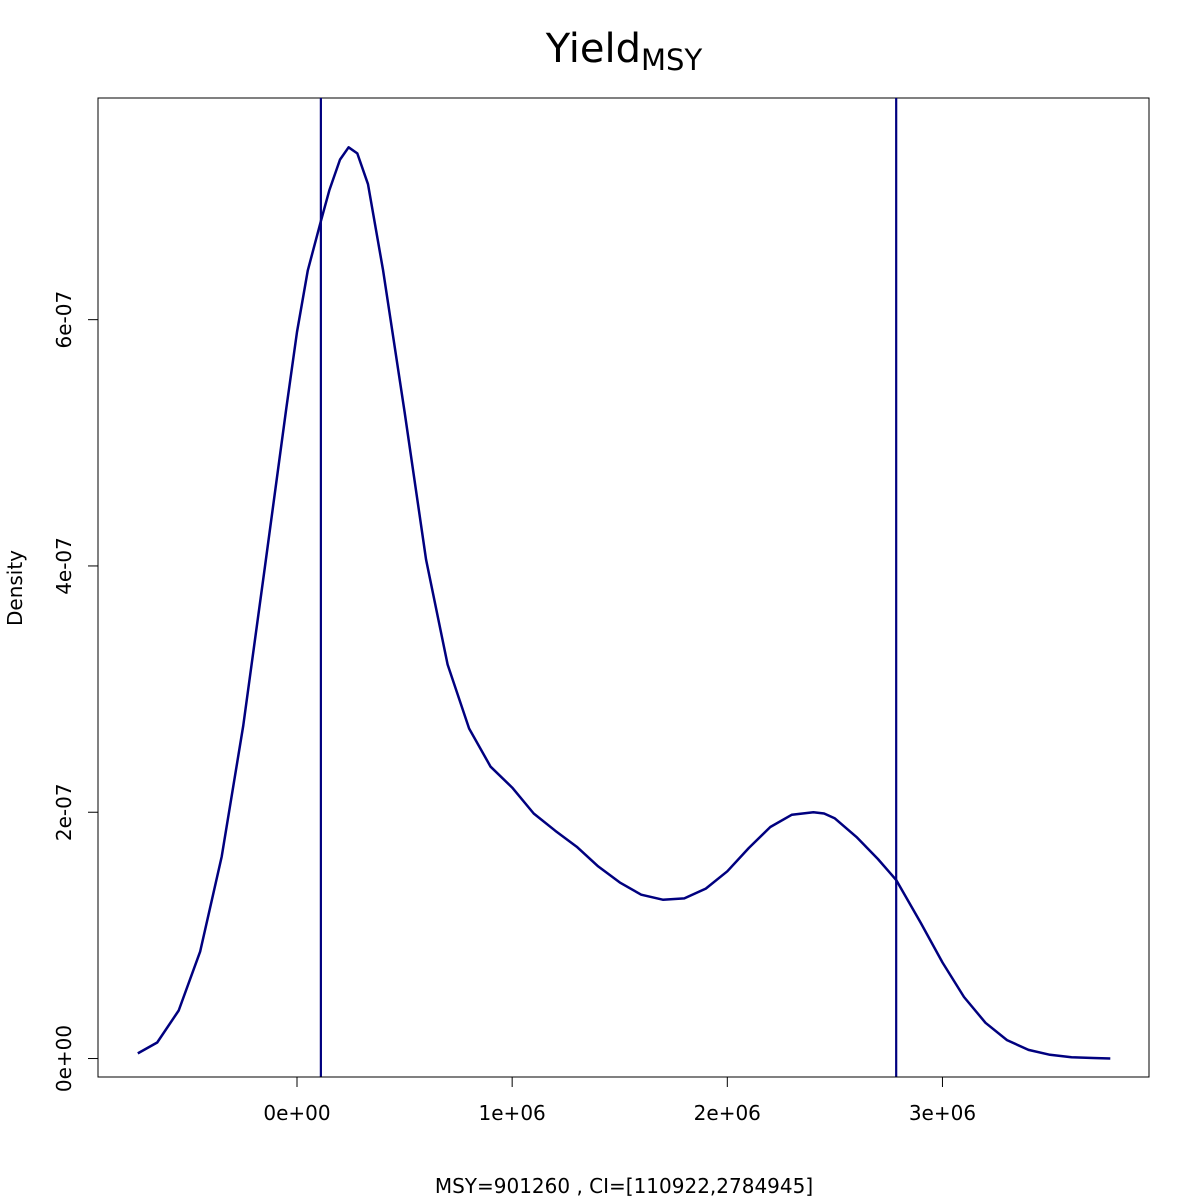  I want to click on y-tick-label: 4e-07, so click(64, 566).